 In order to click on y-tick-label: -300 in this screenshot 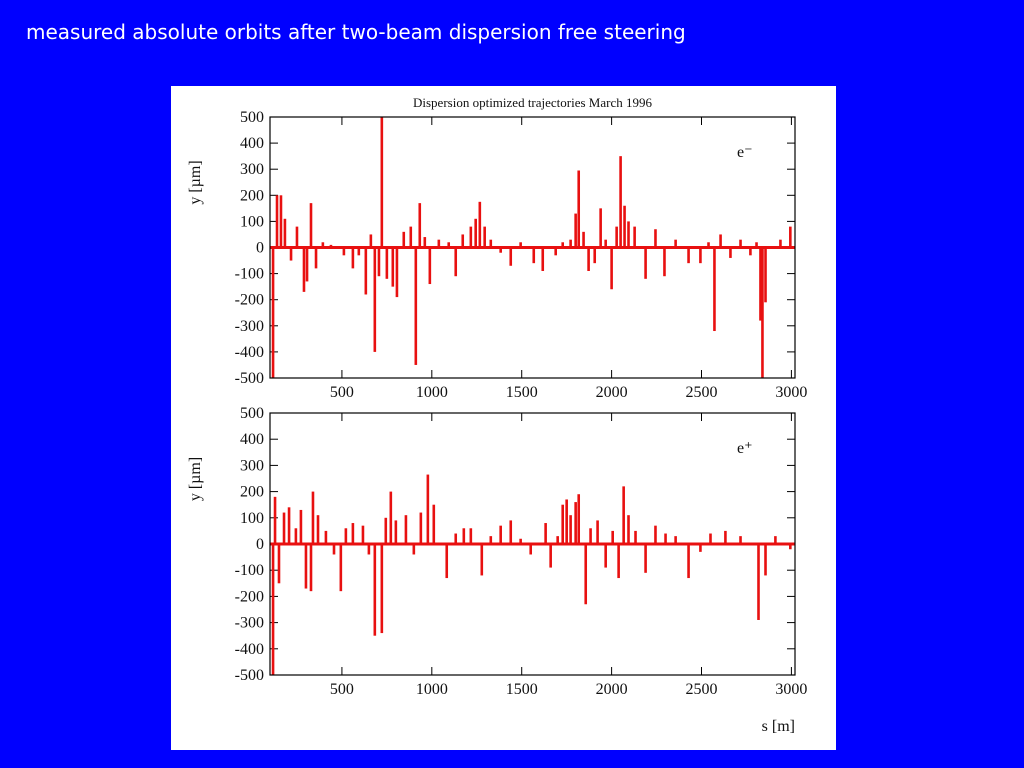, I will do `click(249, 623)`.